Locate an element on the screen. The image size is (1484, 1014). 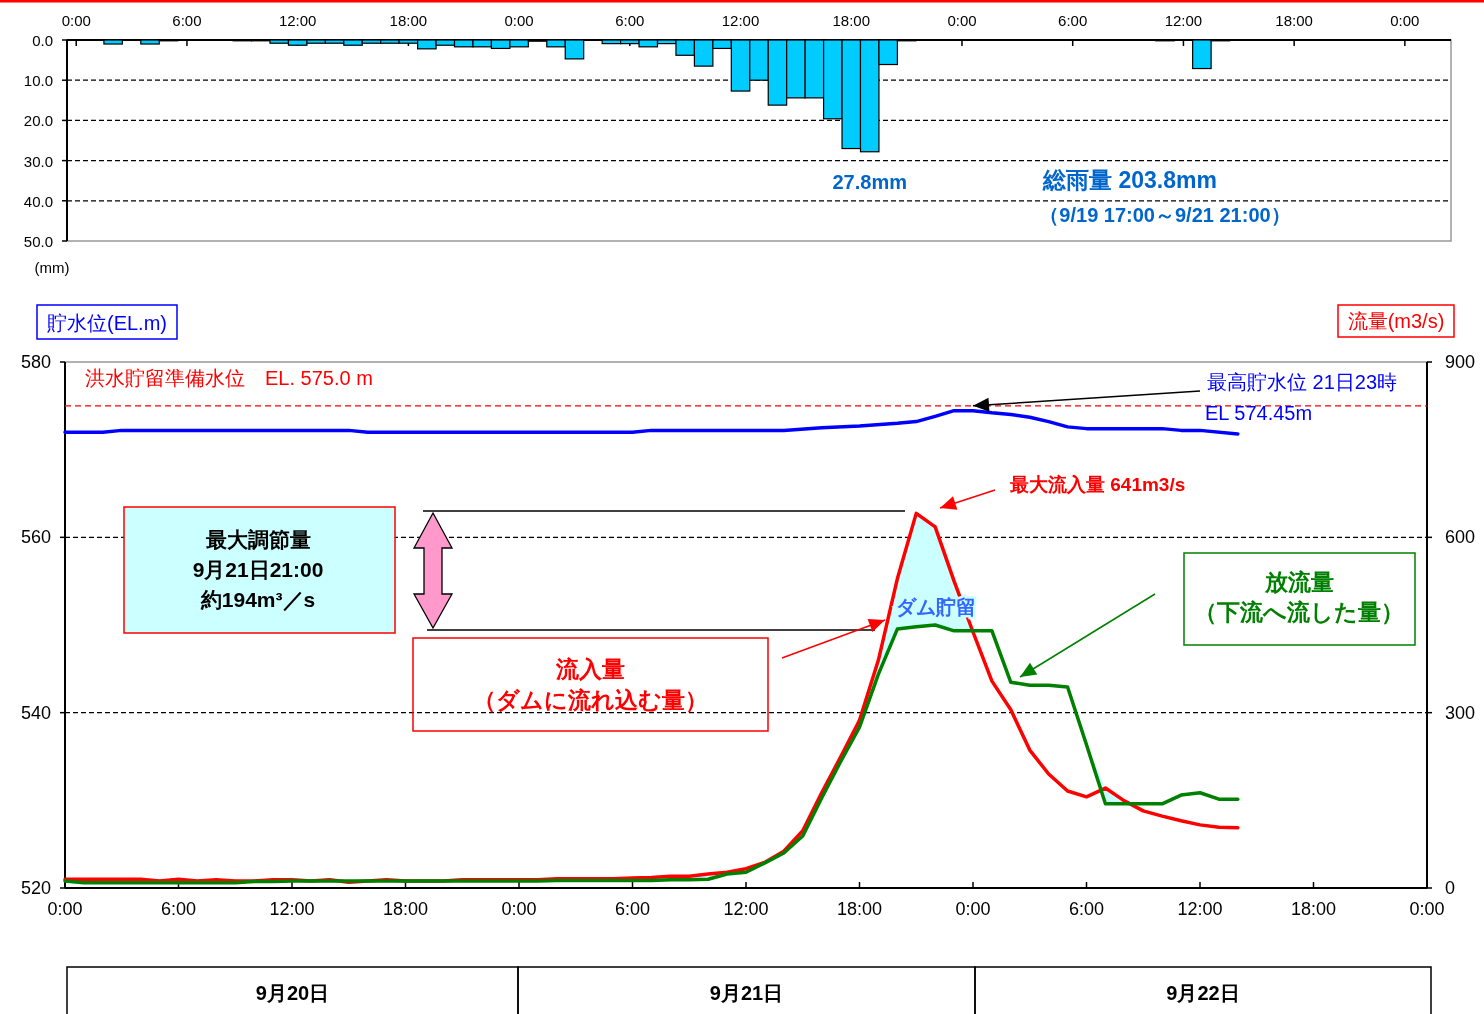
annotation: 放流量 is located at coordinates (1298, 582).